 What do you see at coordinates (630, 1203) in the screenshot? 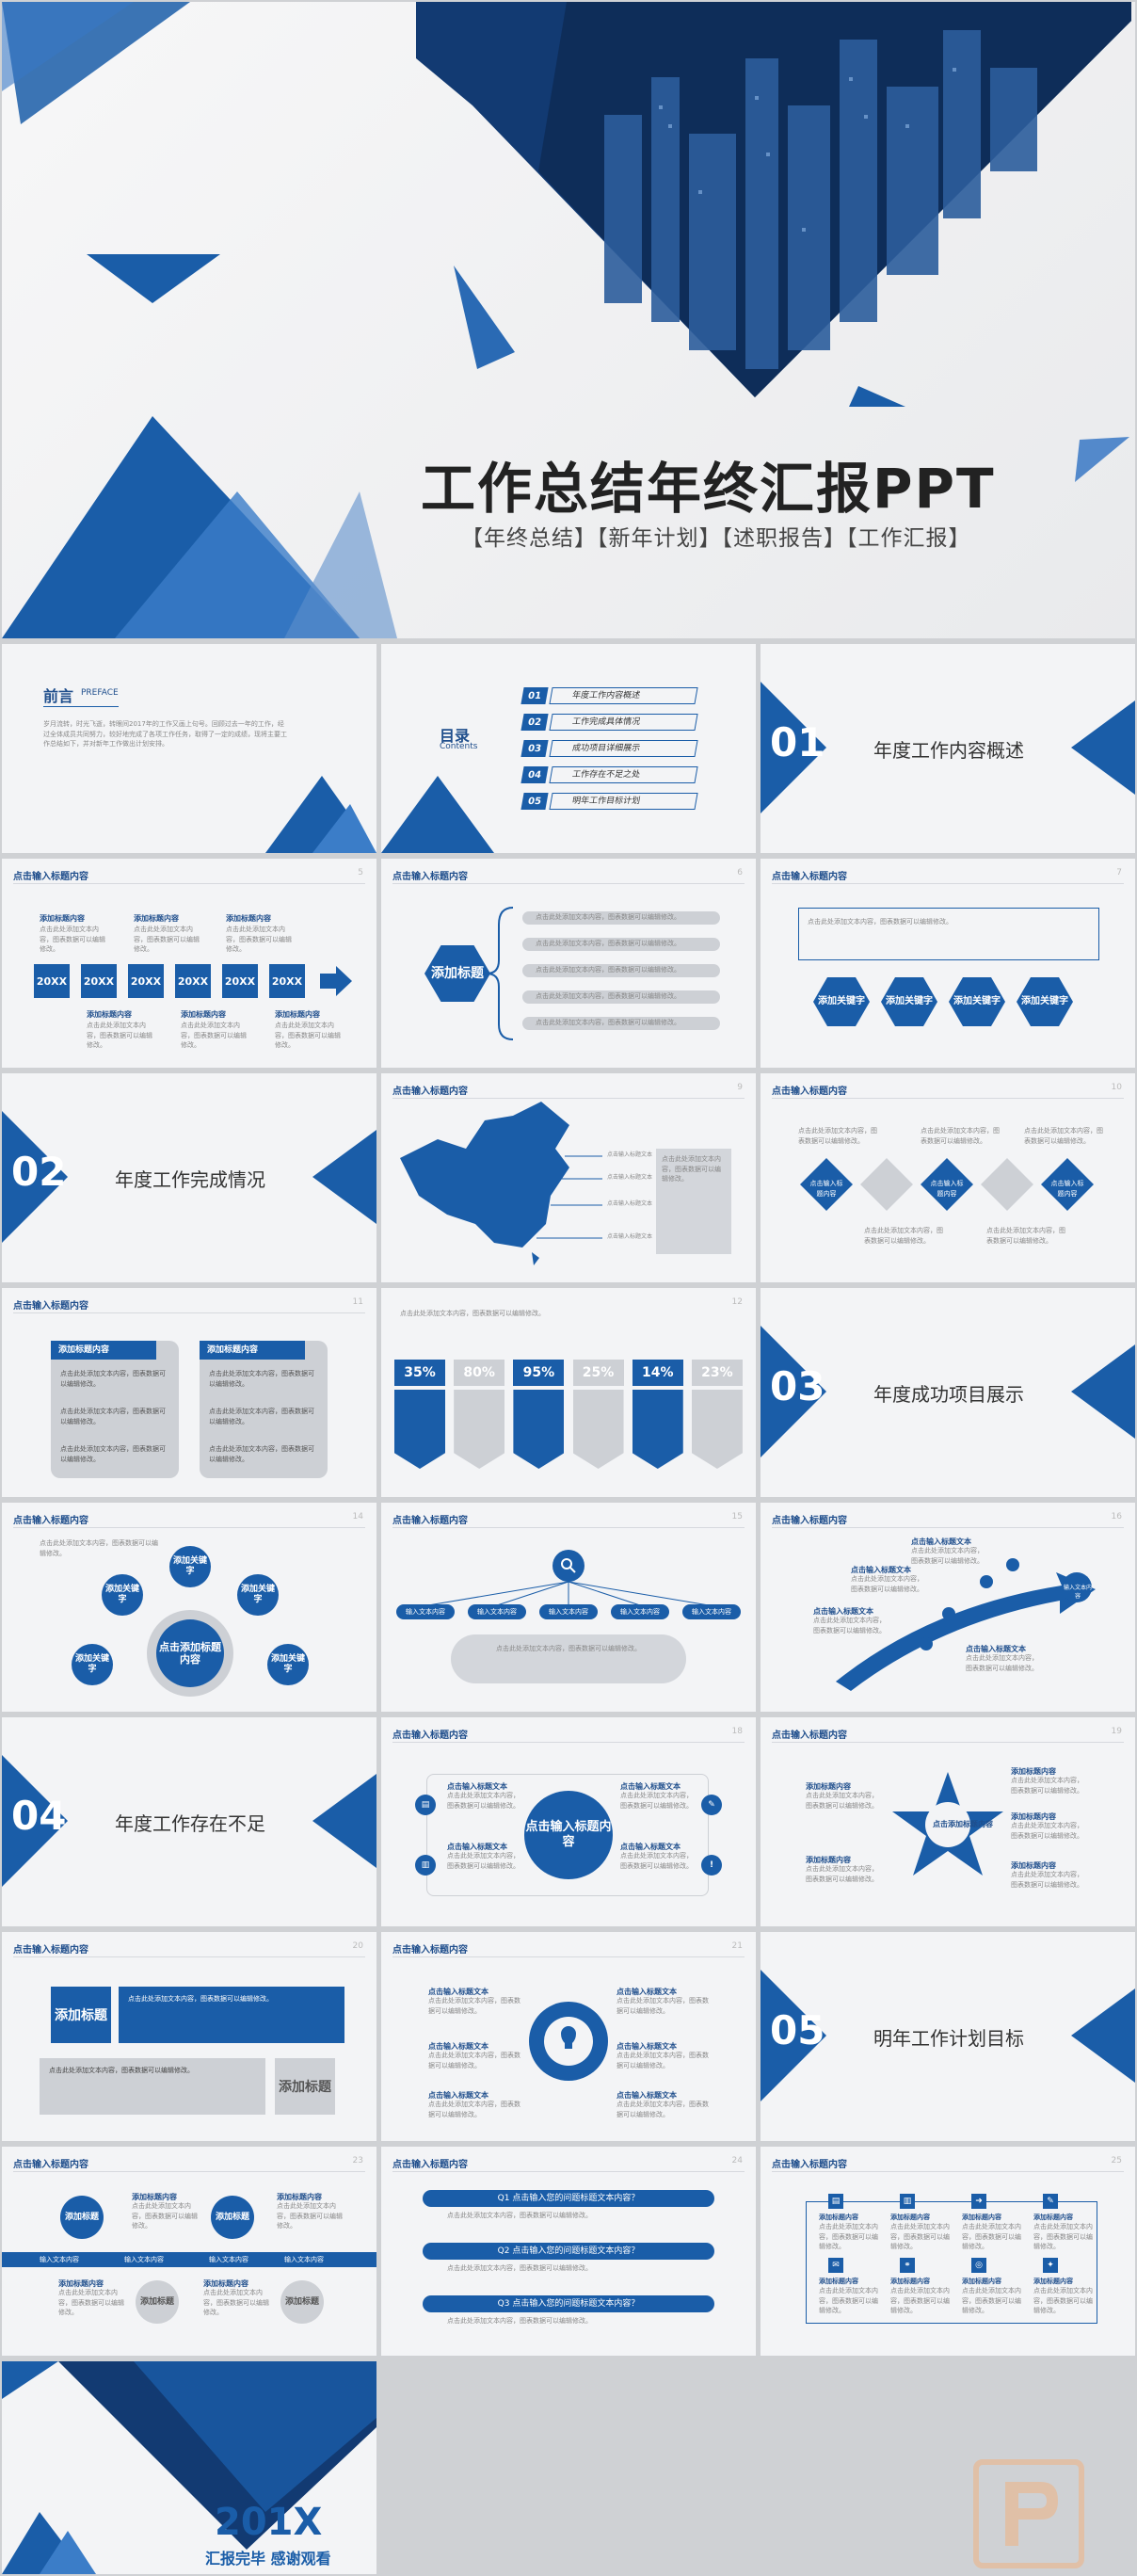
I see `map-label: 点击输入标题文本` at bounding box center [630, 1203].